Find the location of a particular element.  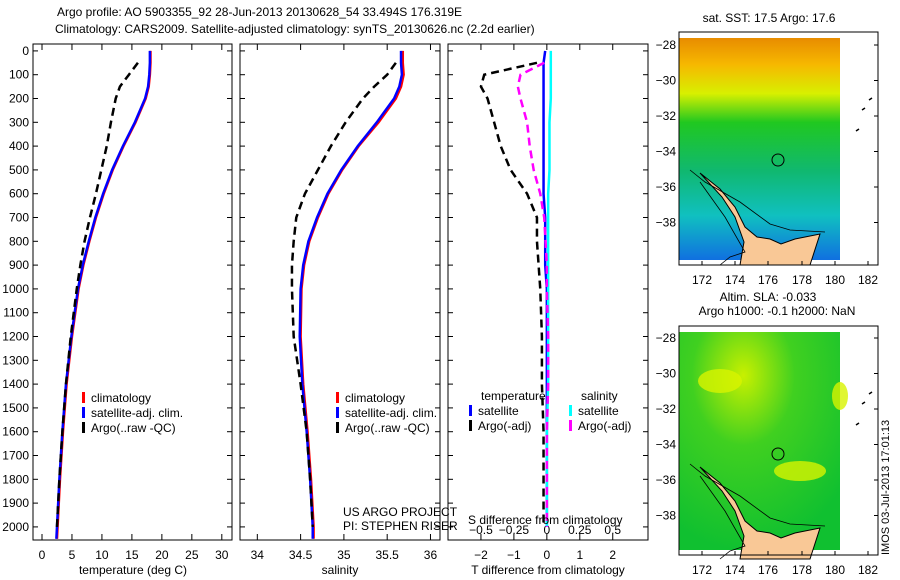

x-tick-label: −2 is located at coordinates (481, 555).